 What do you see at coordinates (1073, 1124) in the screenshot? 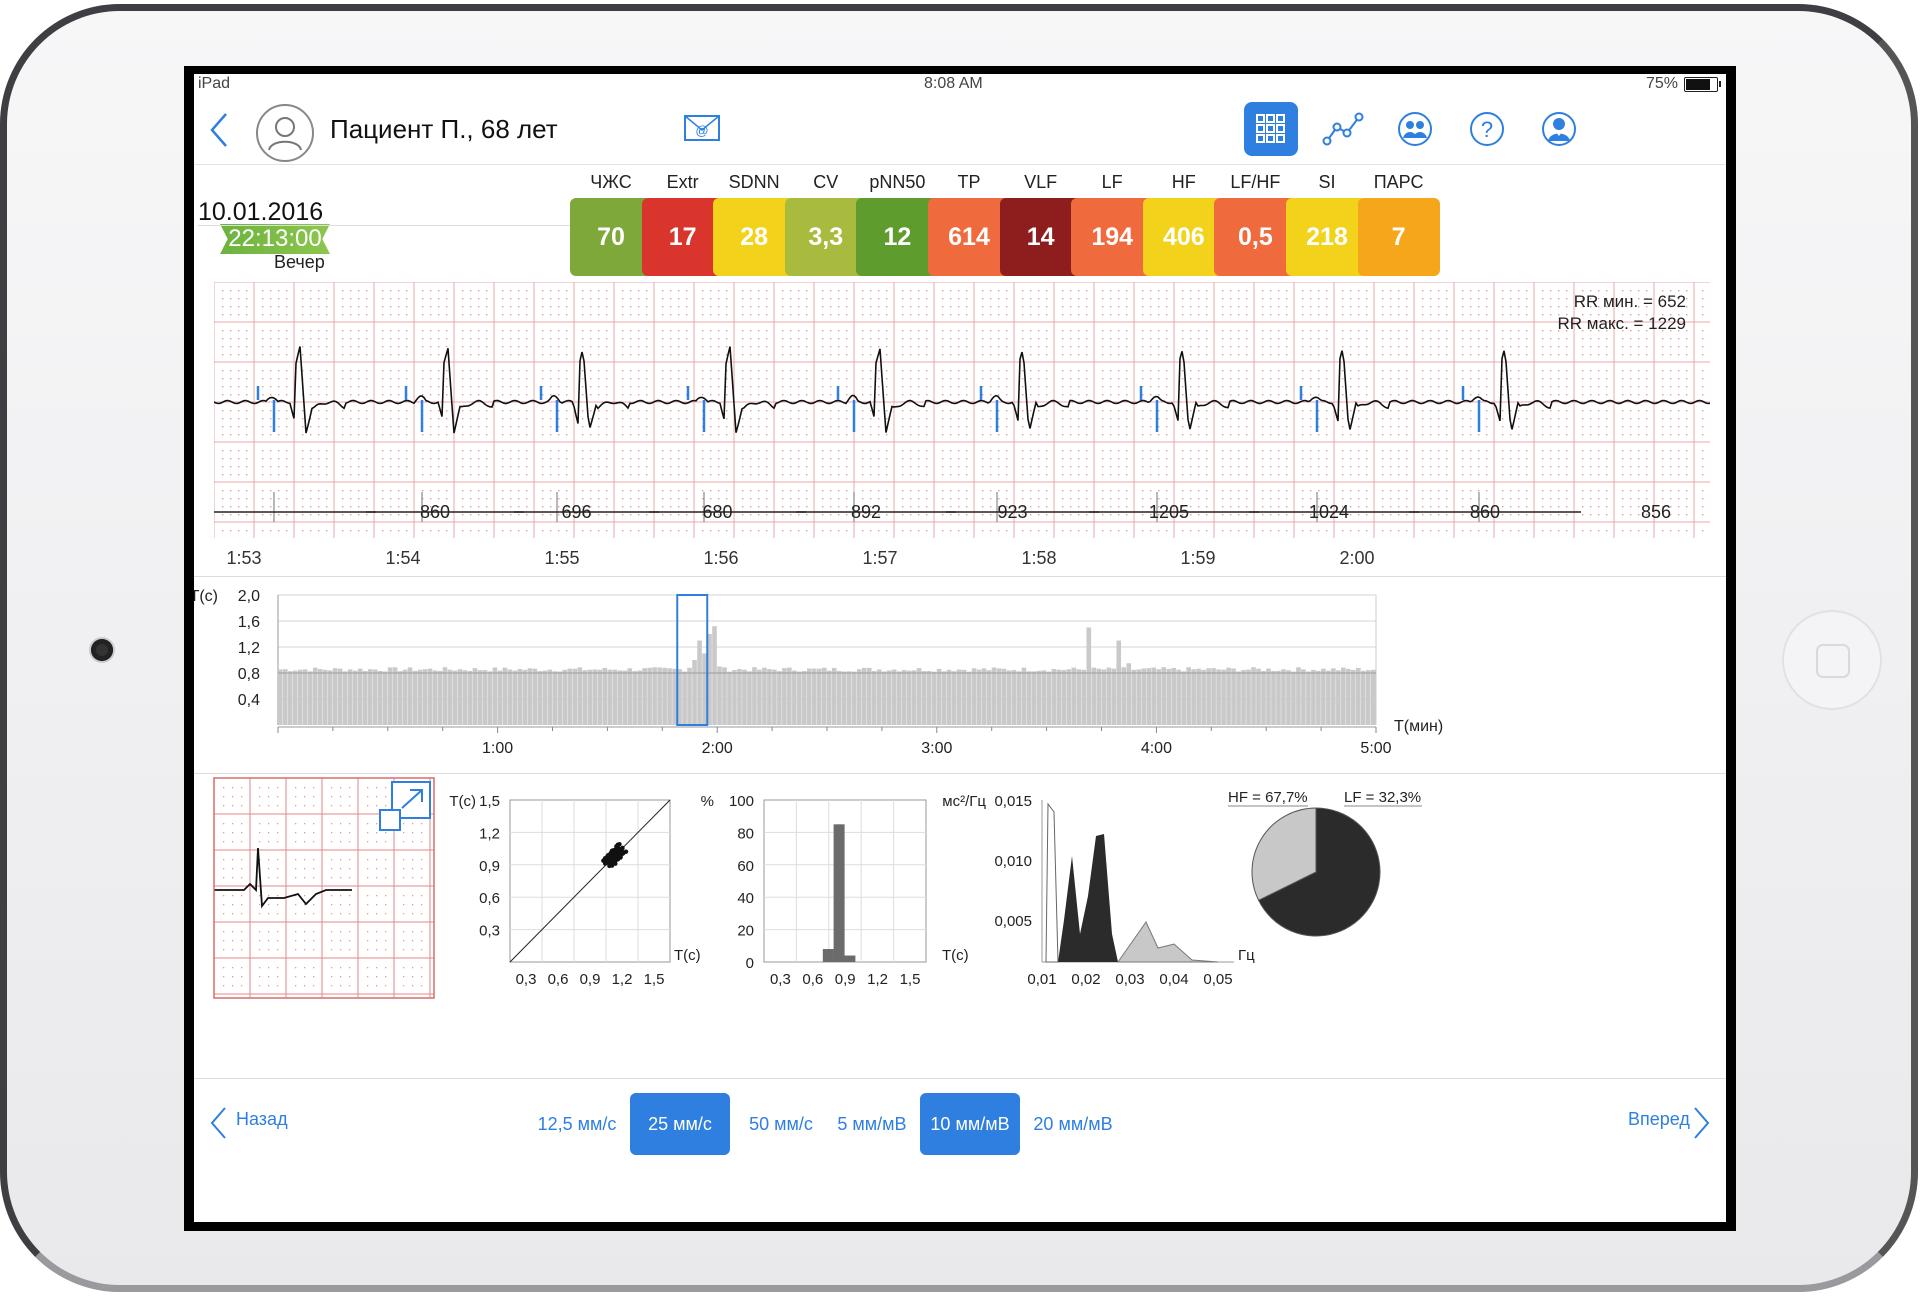
I see `amp-20-button: 20 мм/мВ` at bounding box center [1073, 1124].